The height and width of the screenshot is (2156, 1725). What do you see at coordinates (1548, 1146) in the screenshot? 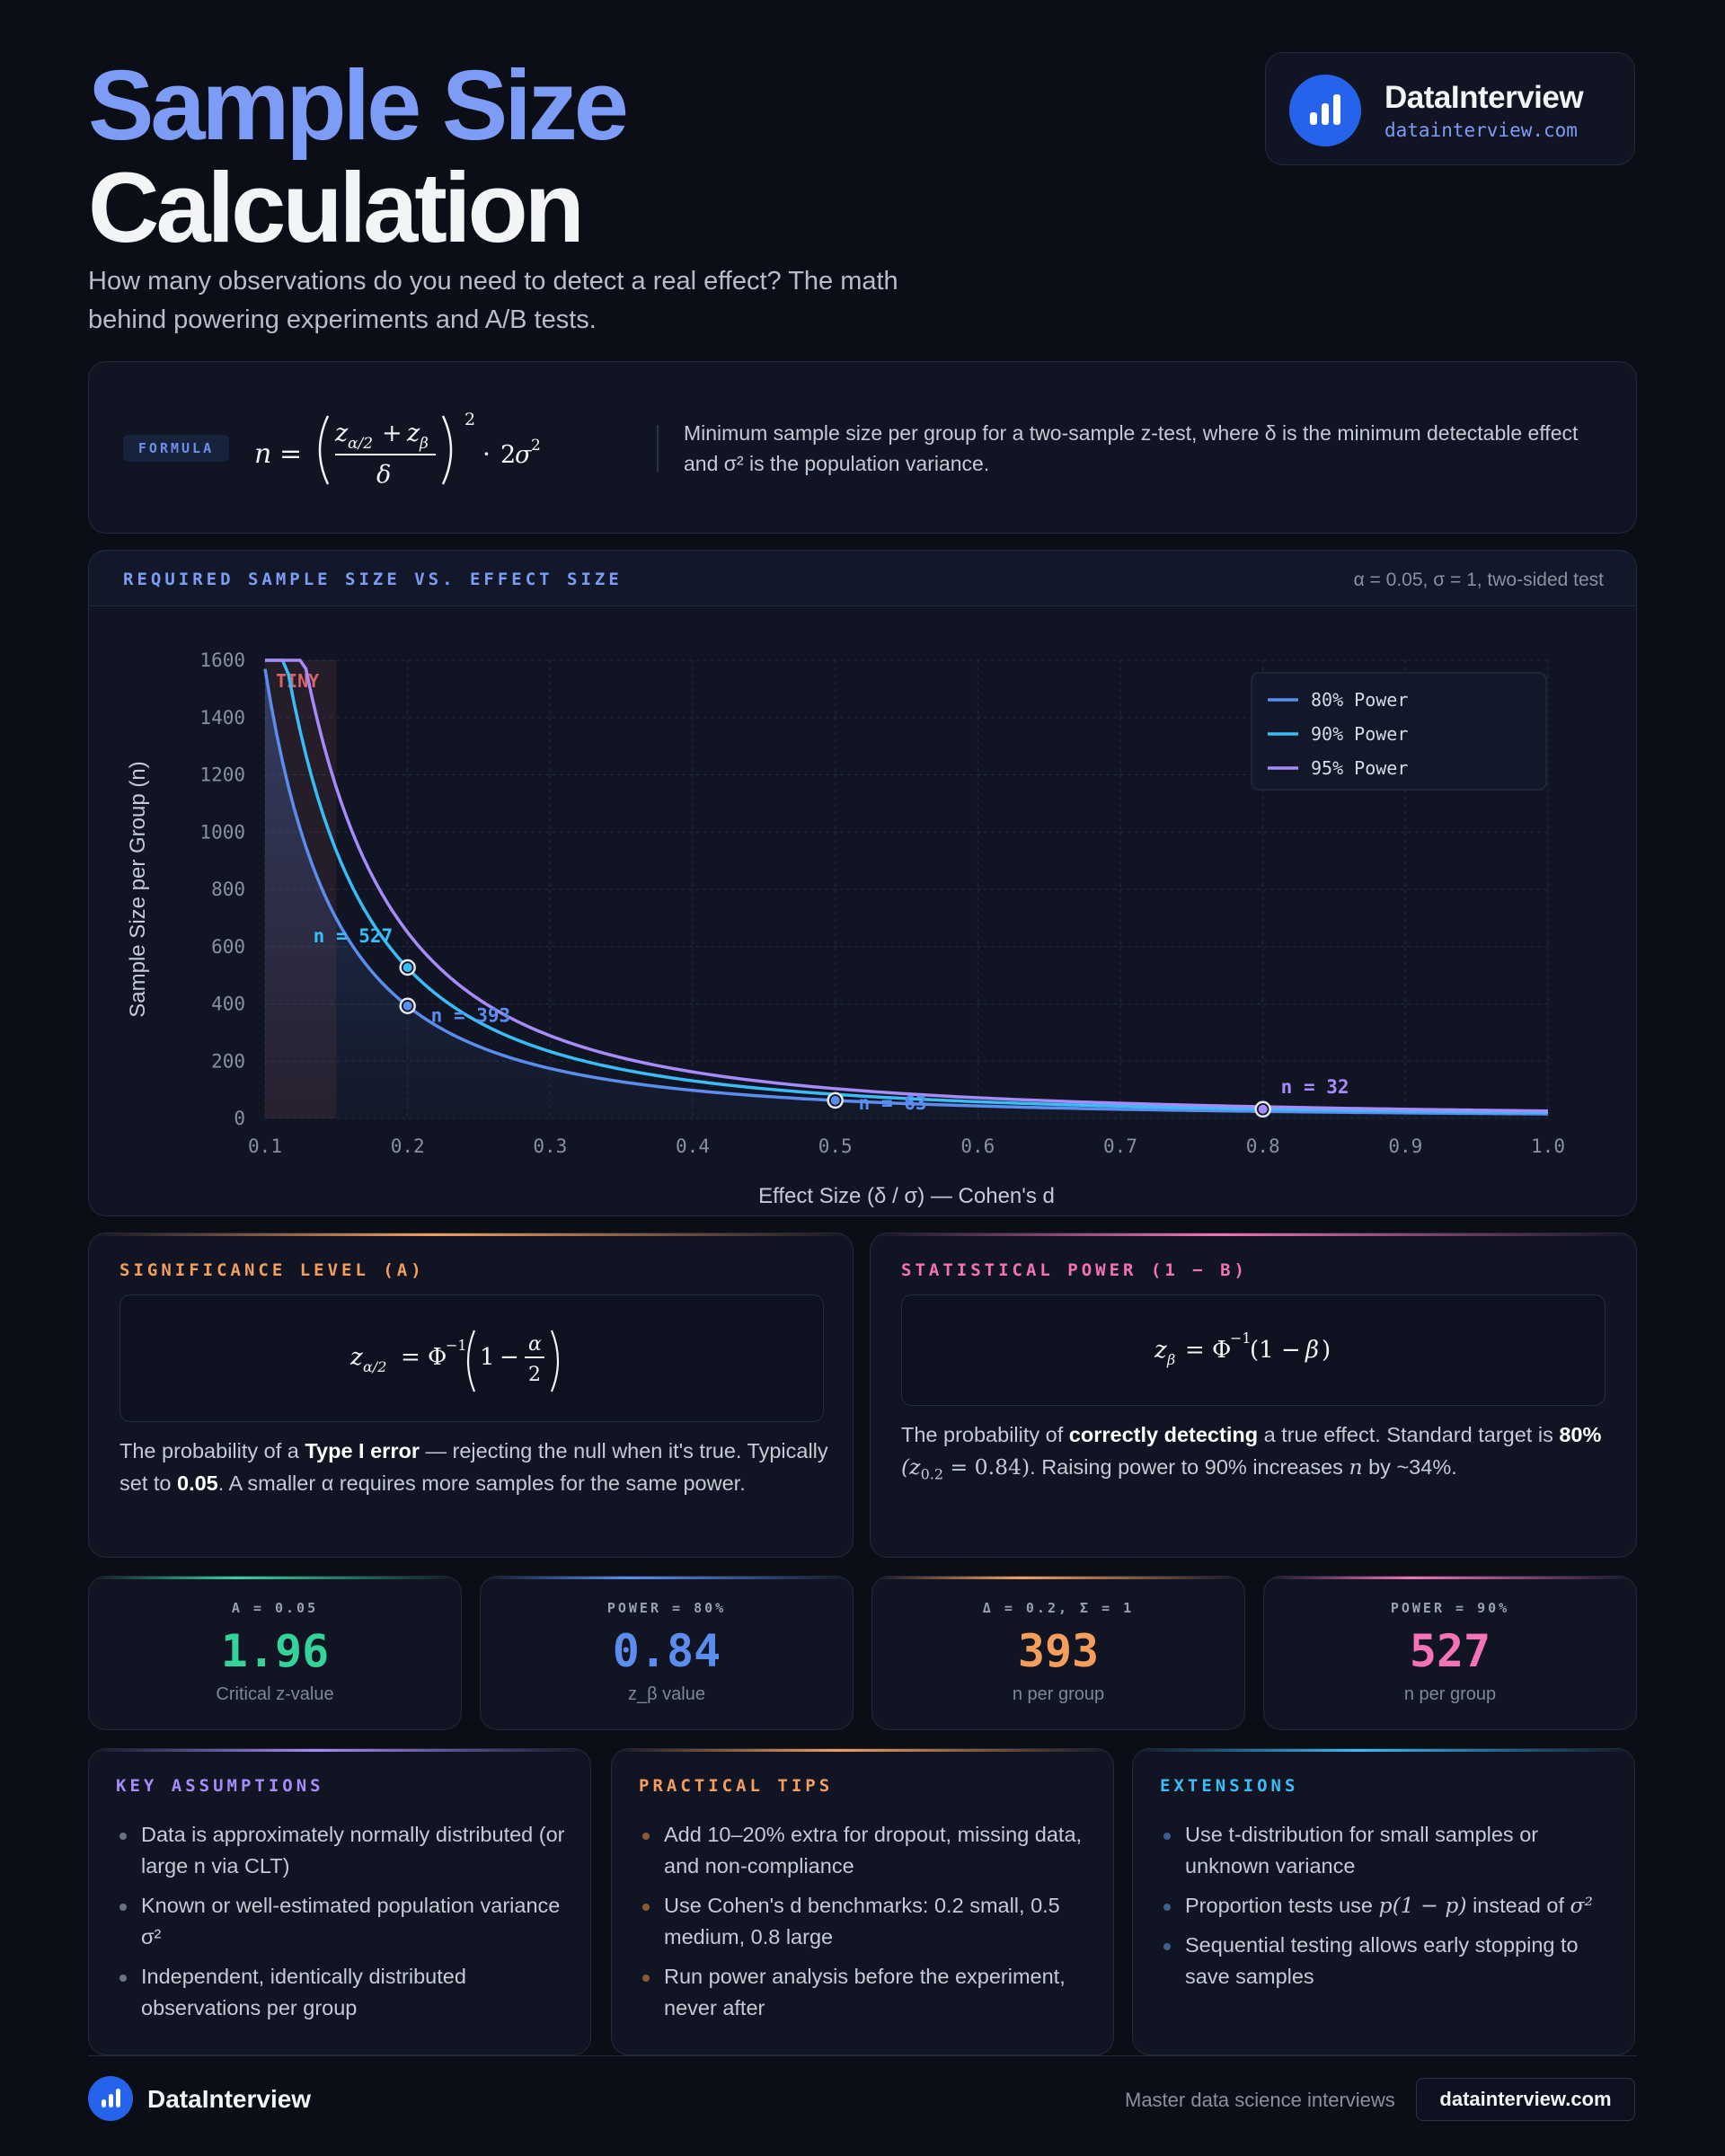
I see `x-tick-label: 1.0` at bounding box center [1548, 1146].